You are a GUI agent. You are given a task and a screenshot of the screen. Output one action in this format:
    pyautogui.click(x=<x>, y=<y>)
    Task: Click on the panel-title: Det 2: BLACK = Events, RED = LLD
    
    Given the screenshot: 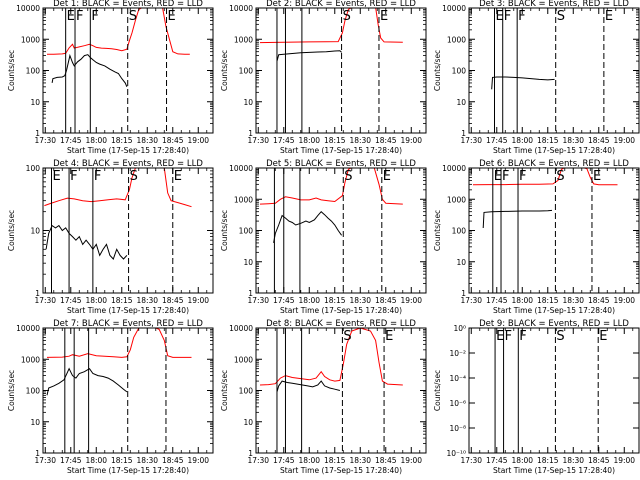 What is the action you would take?
    pyautogui.click(x=341, y=4)
    